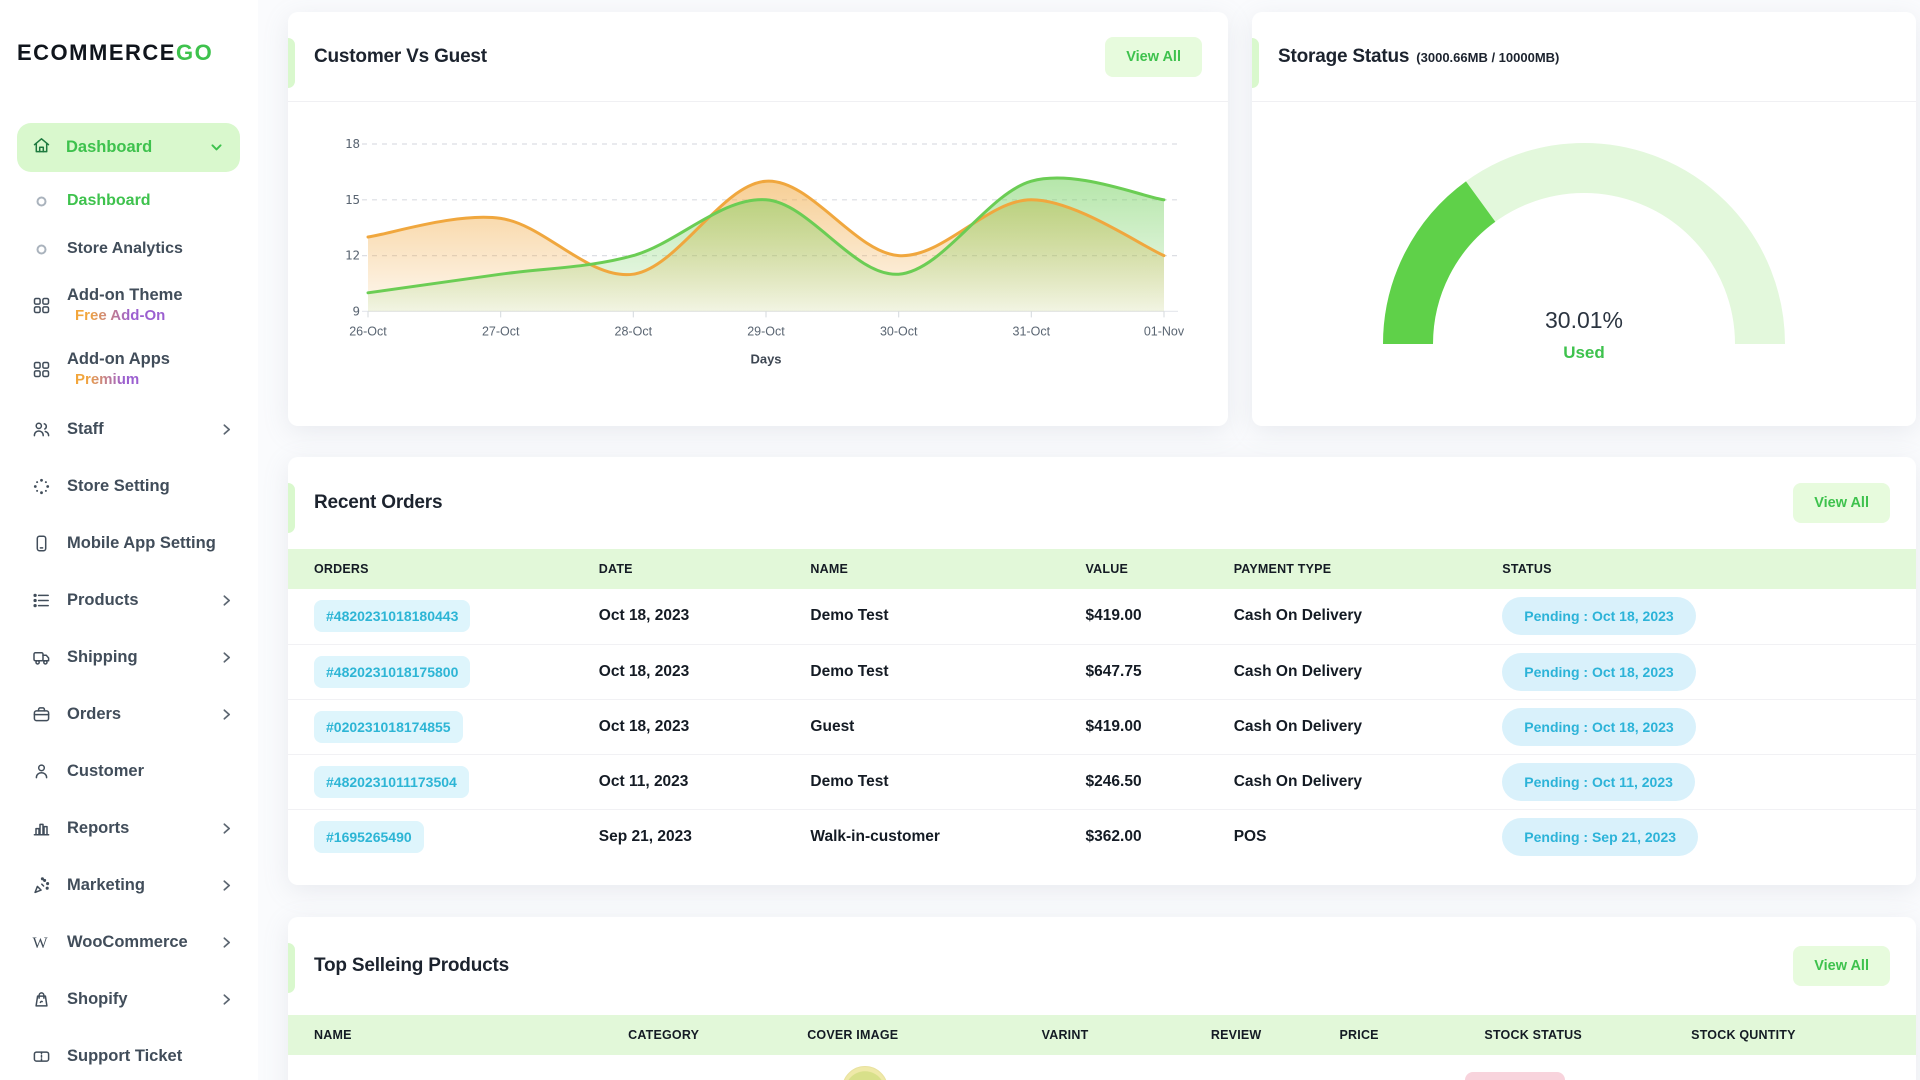 The height and width of the screenshot is (1080, 1920). I want to click on svg-text: 28-Oct, so click(634, 331).